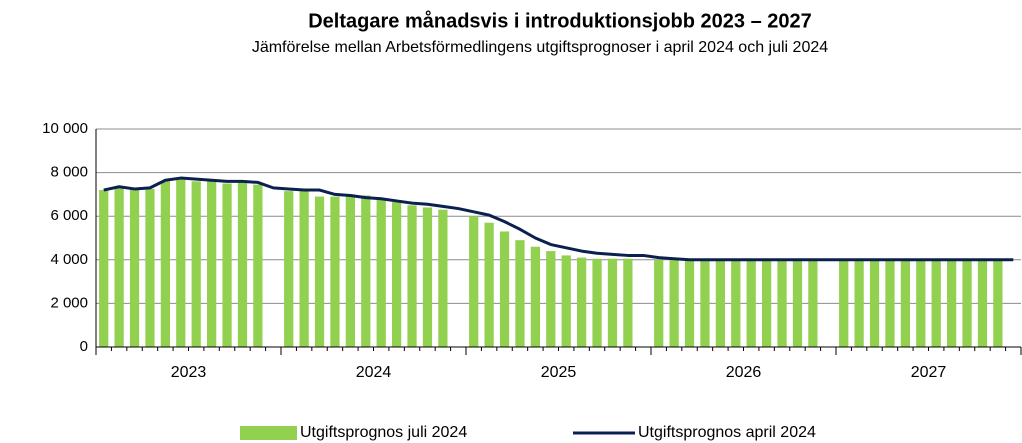 The width and height of the screenshot is (1022, 443). I want to click on y-tick-label: 4 000, so click(69, 259).